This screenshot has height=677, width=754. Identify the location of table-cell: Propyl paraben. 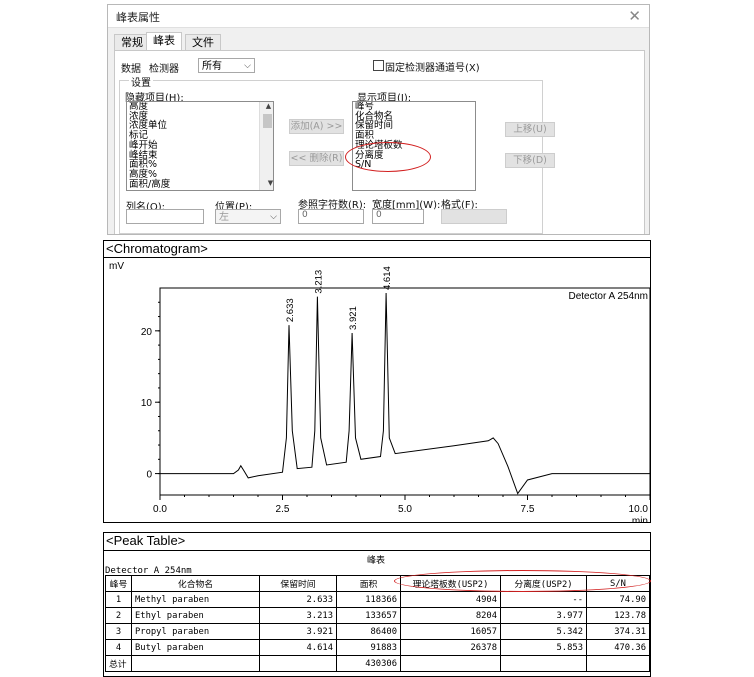
(195, 631).